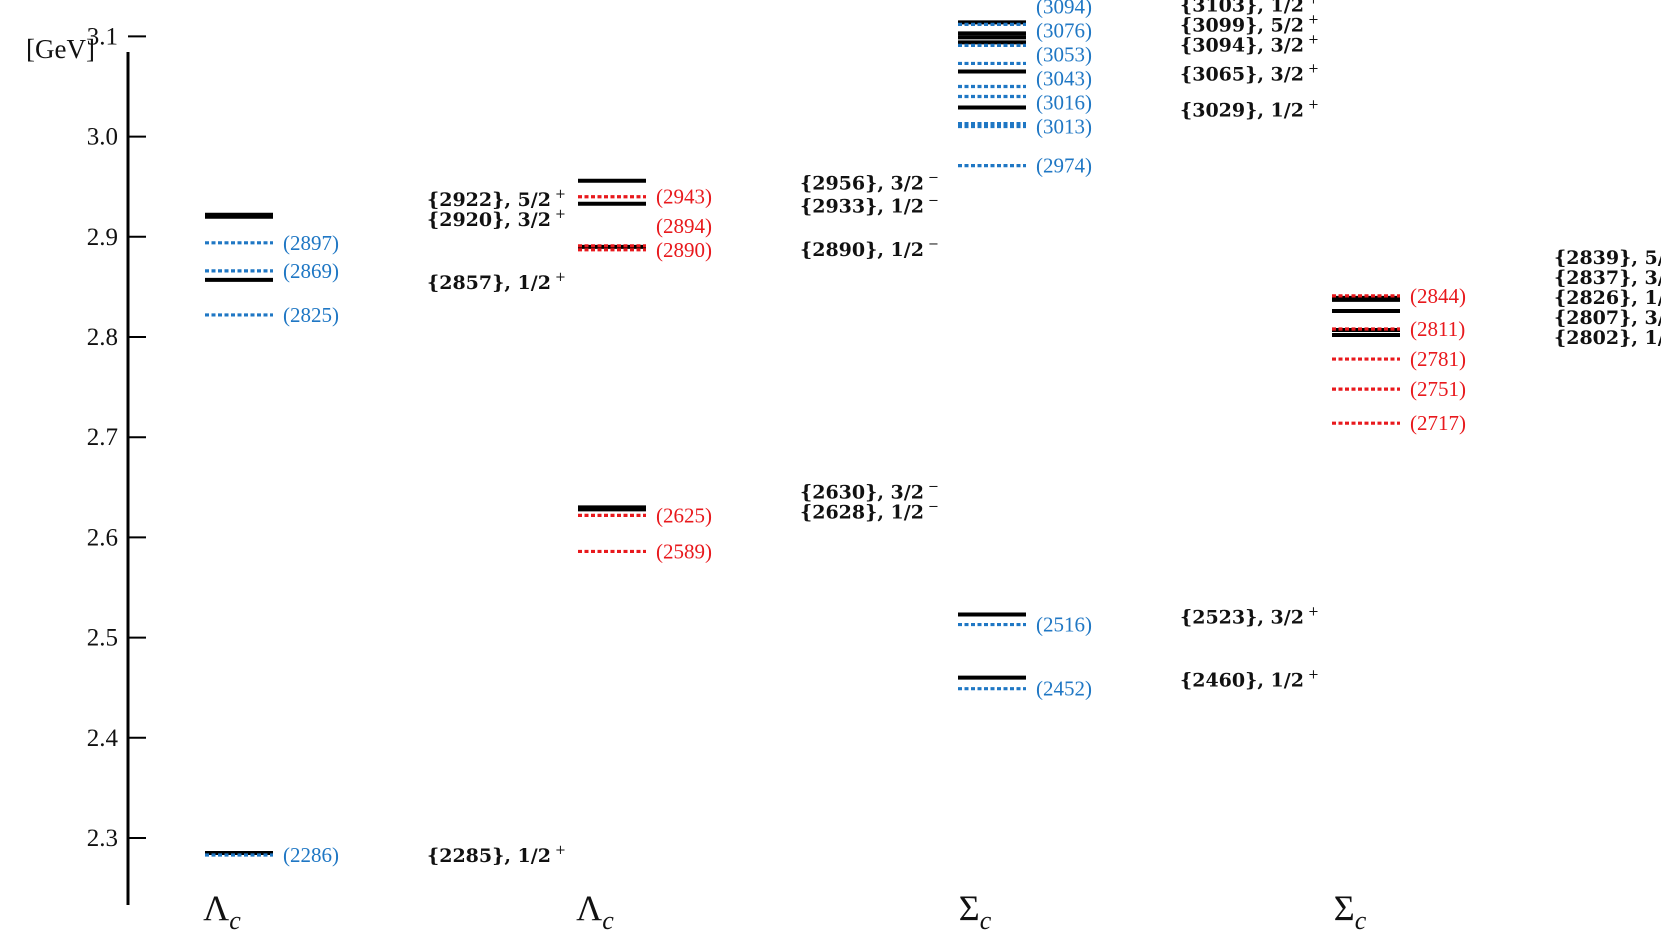 Image resolution: width=1661 pixels, height=934 pixels. I want to click on dashed-mass-label: (2844), so click(1438, 296).